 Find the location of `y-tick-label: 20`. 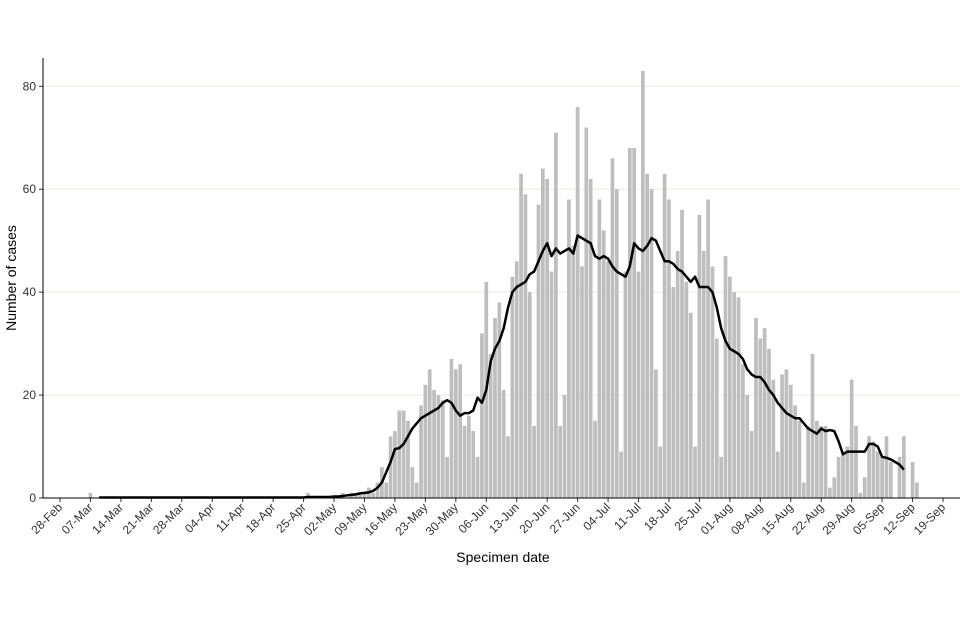

y-tick-label: 20 is located at coordinates (30, 395).